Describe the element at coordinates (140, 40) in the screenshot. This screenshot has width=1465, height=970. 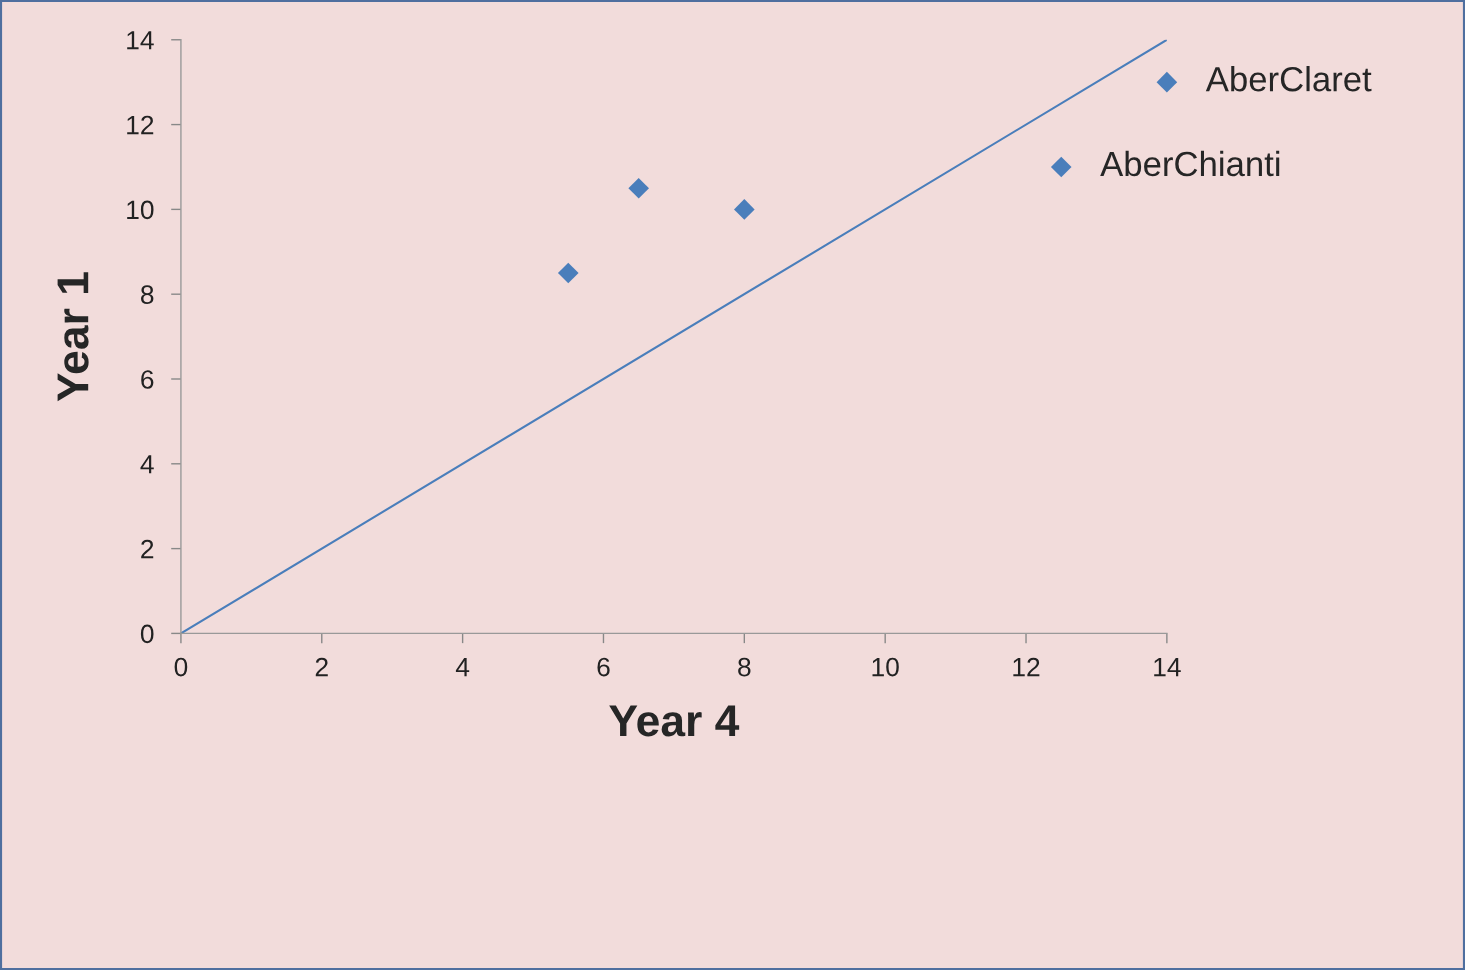
I see `y-tick-label: 14` at that location.